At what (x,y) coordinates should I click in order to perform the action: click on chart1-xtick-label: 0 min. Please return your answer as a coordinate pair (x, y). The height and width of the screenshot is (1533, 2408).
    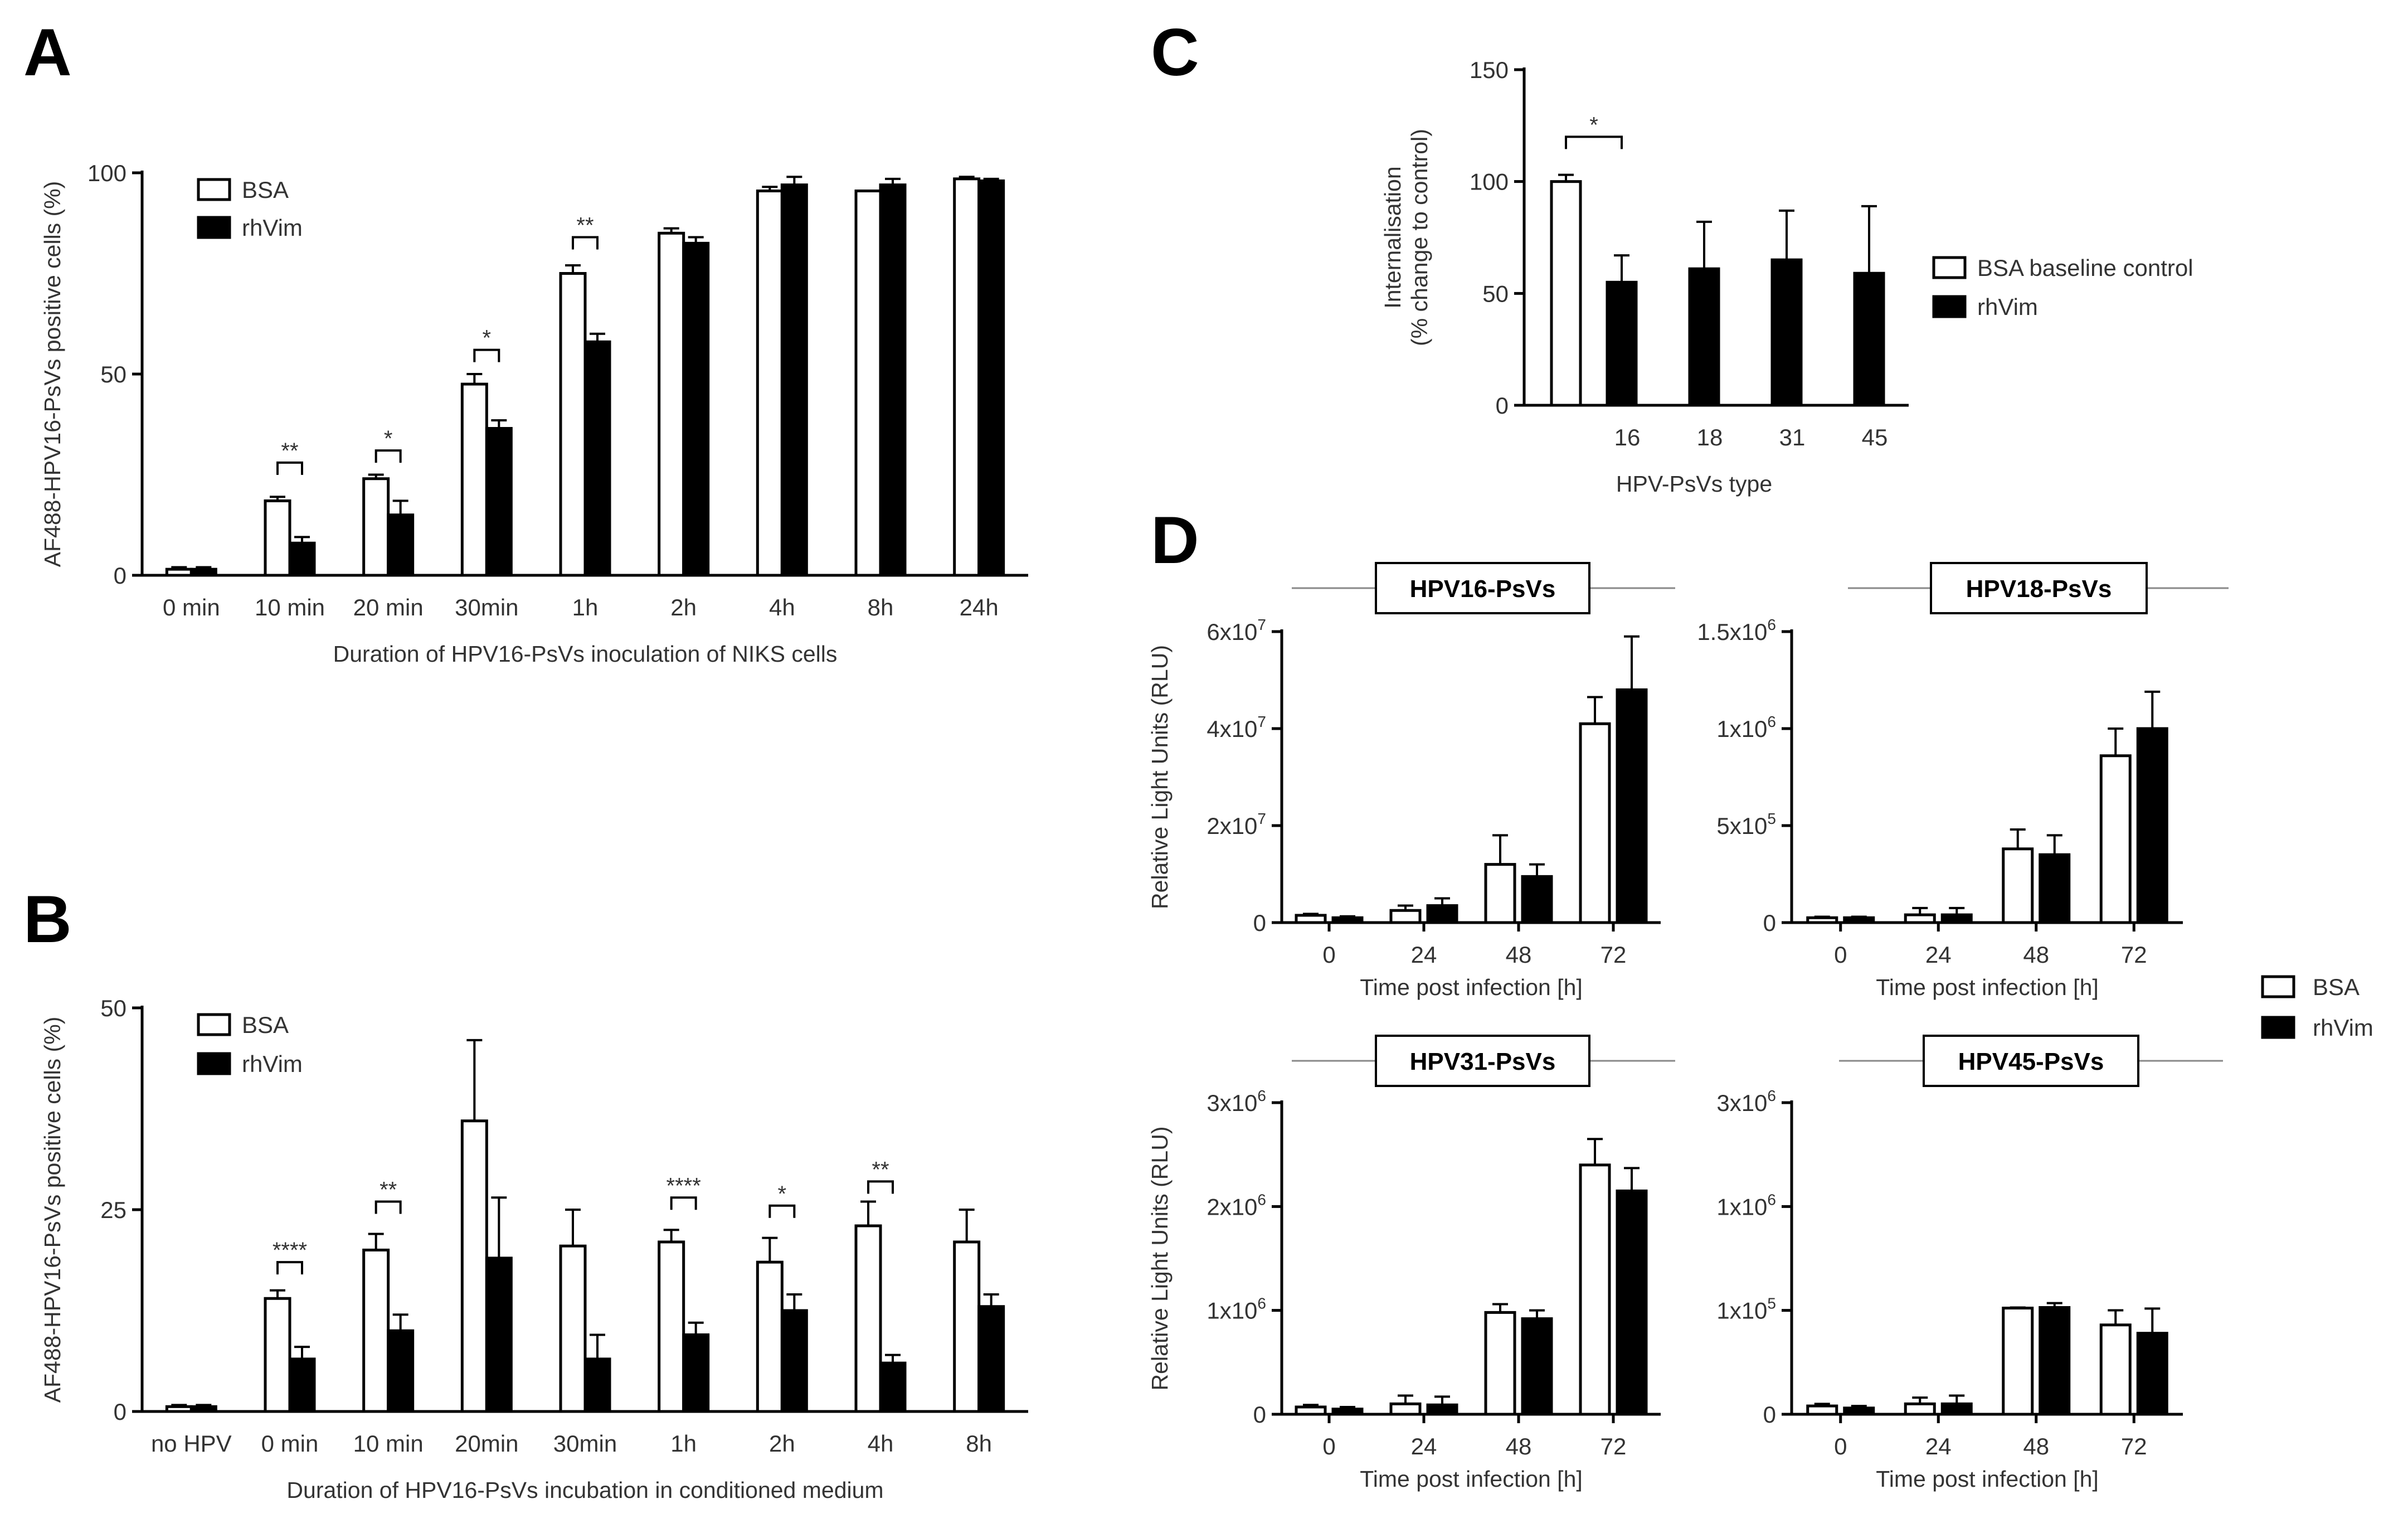
    Looking at the image, I should click on (290, 1443).